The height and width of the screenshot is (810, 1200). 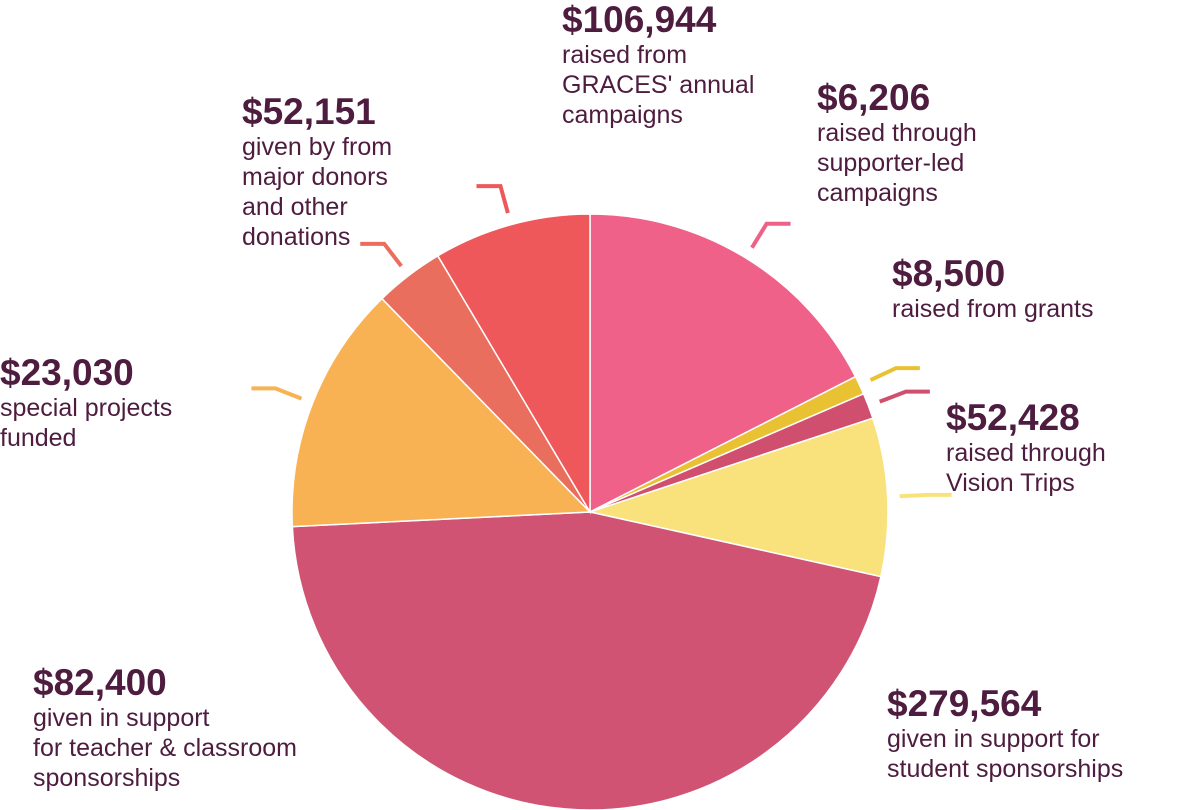 What do you see at coordinates (897, 163) in the screenshot?
I see `description-label: raised through supporter-led campaigns` at bounding box center [897, 163].